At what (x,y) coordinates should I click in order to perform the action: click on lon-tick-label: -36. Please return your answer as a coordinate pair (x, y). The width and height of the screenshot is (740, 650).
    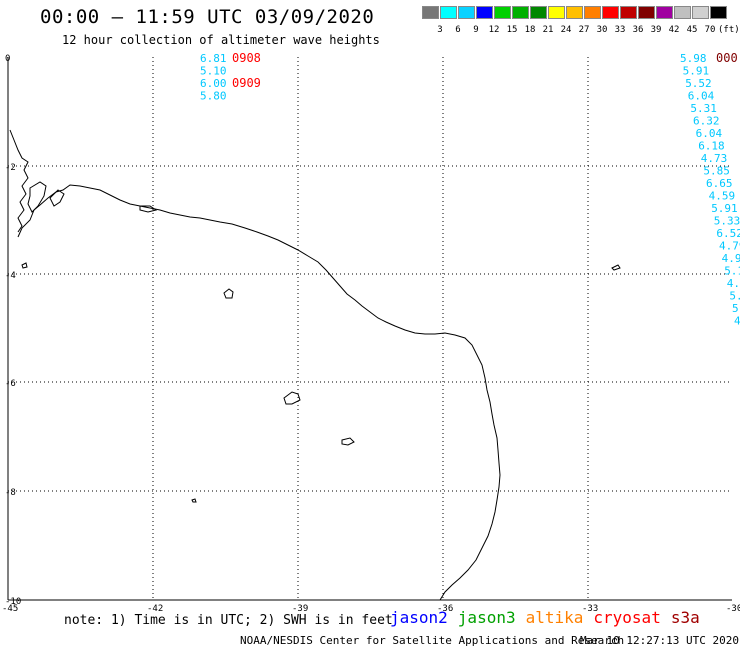
    Looking at the image, I should click on (445, 609).